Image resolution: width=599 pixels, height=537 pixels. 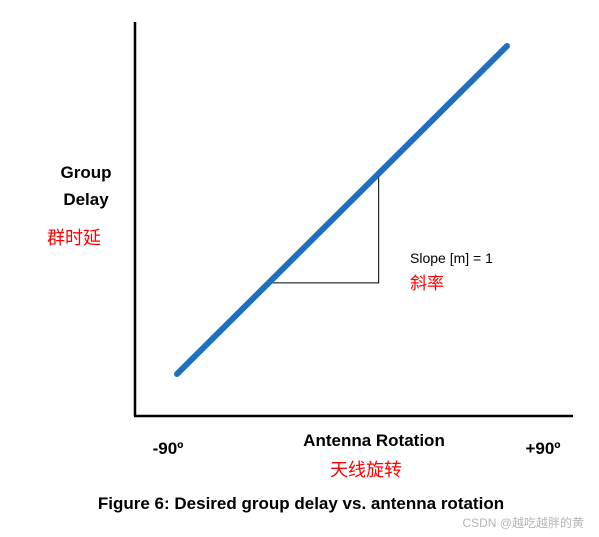 I want to click on slope-label-cn: 斜率, so click(x=427, y=284).